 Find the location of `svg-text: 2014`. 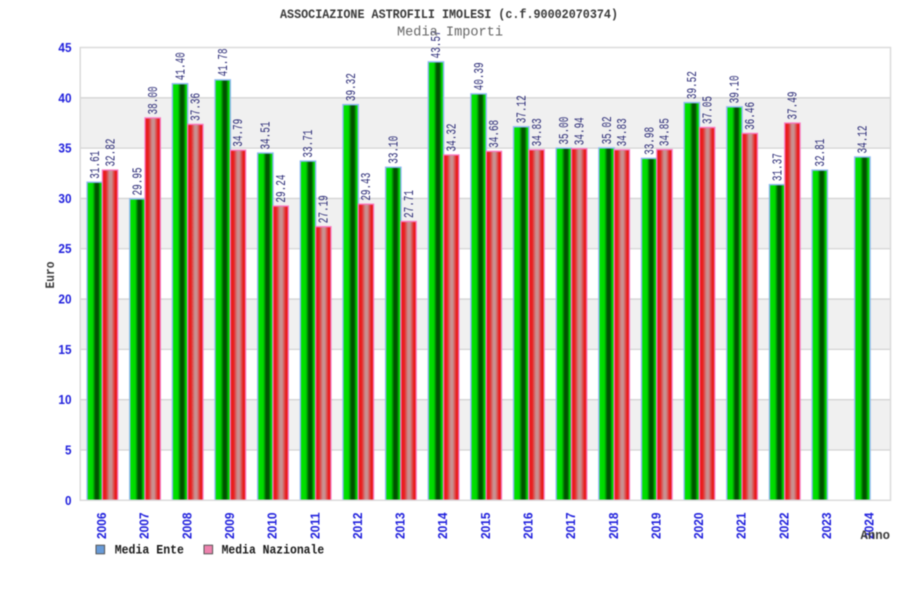

svg-text: 2014 is located at coordinates (443, 525).